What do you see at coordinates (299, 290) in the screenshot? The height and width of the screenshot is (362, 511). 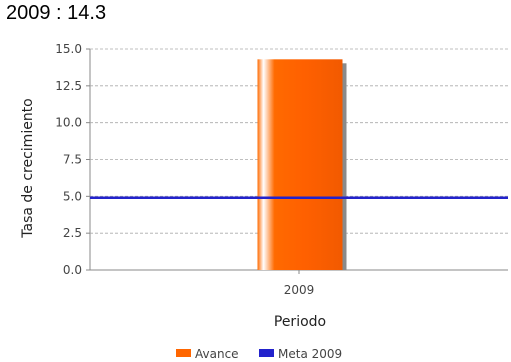 I see `x-tick-label: 2009` at bounding box center [299, 290].